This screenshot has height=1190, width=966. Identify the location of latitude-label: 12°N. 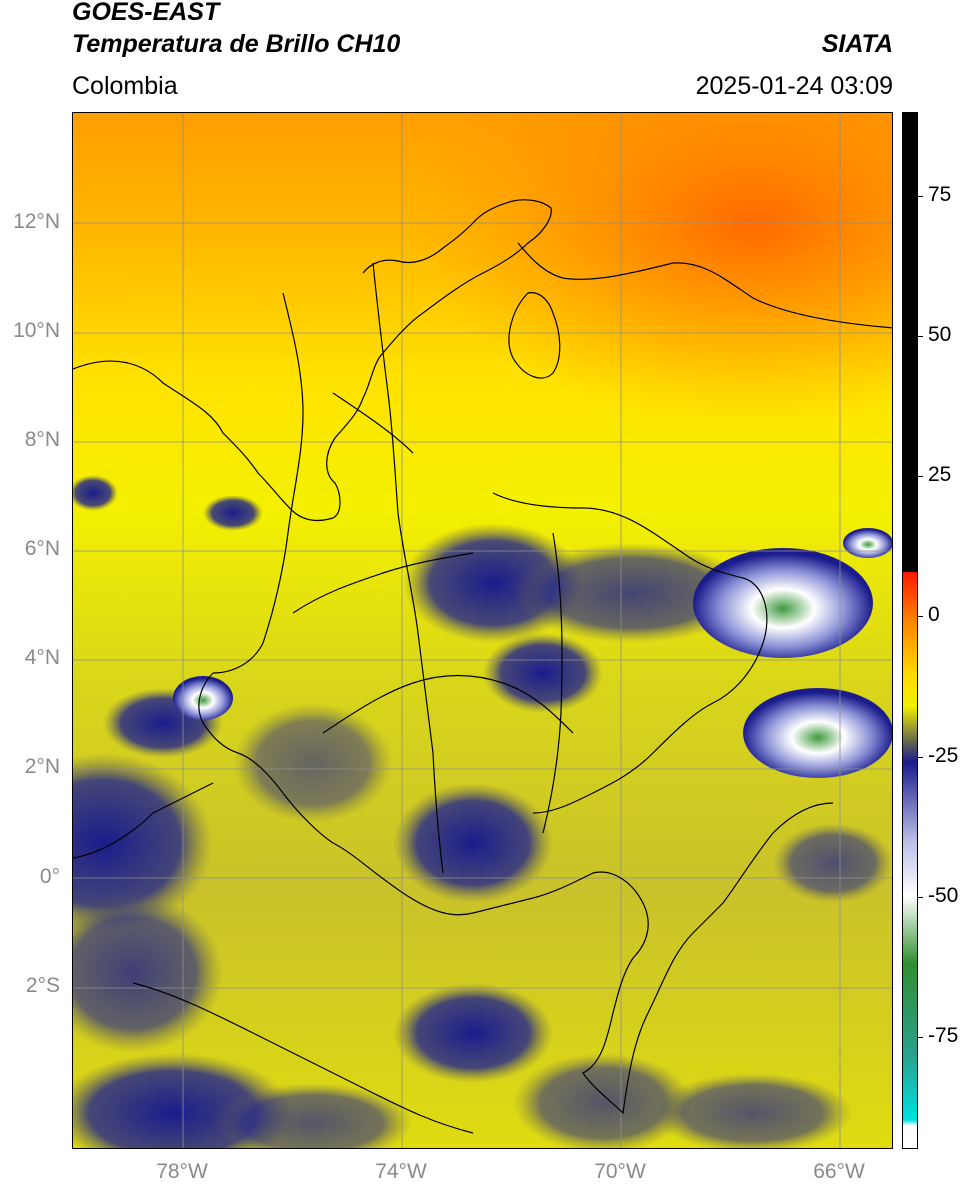
(36, 221).